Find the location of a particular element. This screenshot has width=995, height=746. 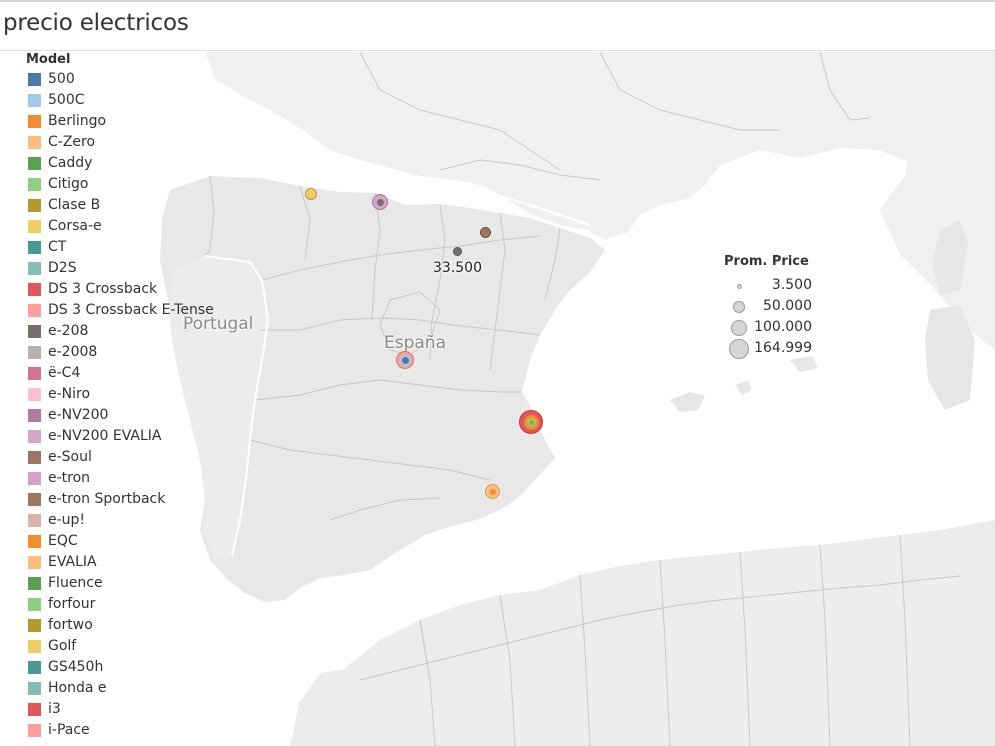

legend-label: CT is located at coordinates (57, 247).